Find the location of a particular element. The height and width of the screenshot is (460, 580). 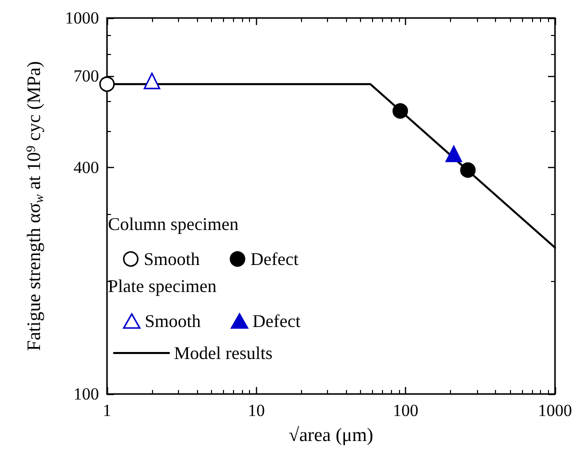

x-tick-label: 10 is located at coordinates (256, 410).